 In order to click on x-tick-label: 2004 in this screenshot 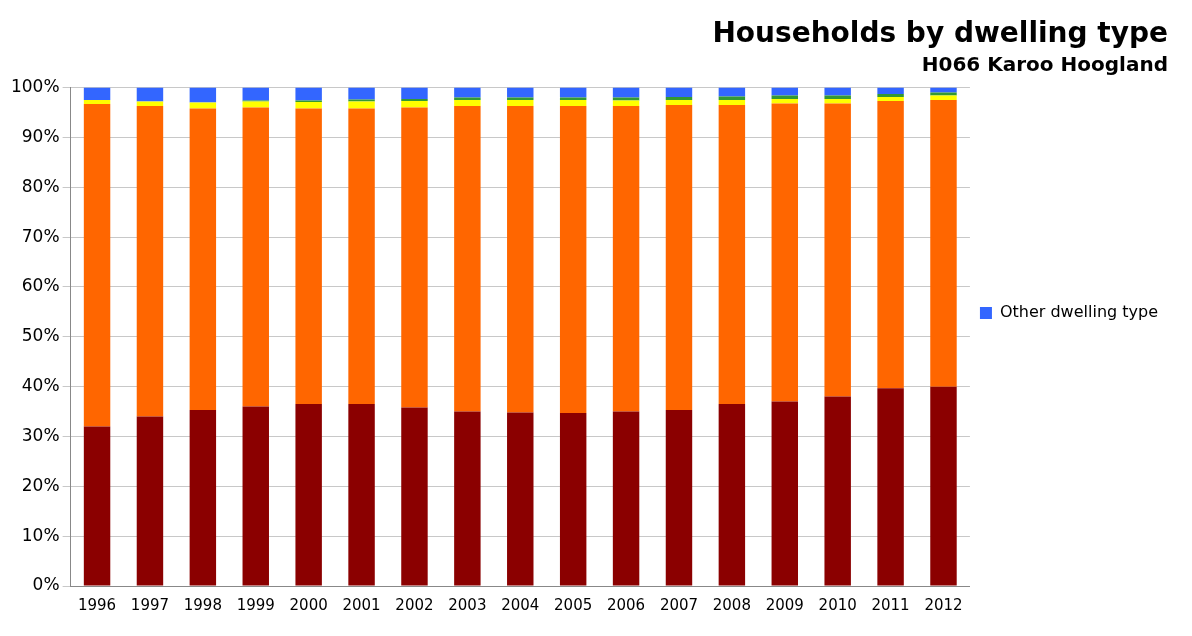, I will do `click(520, 604)`.